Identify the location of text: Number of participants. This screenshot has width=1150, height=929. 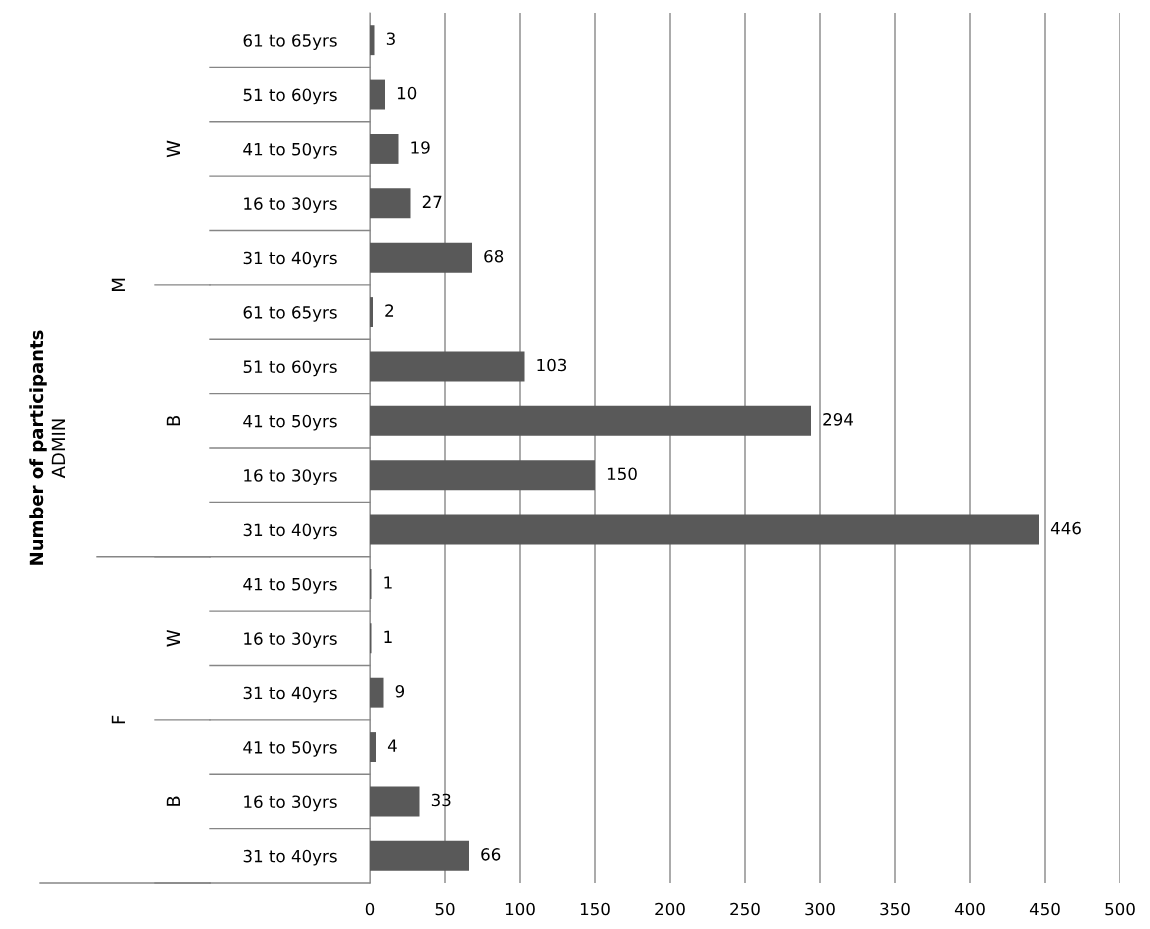
(38, 447).